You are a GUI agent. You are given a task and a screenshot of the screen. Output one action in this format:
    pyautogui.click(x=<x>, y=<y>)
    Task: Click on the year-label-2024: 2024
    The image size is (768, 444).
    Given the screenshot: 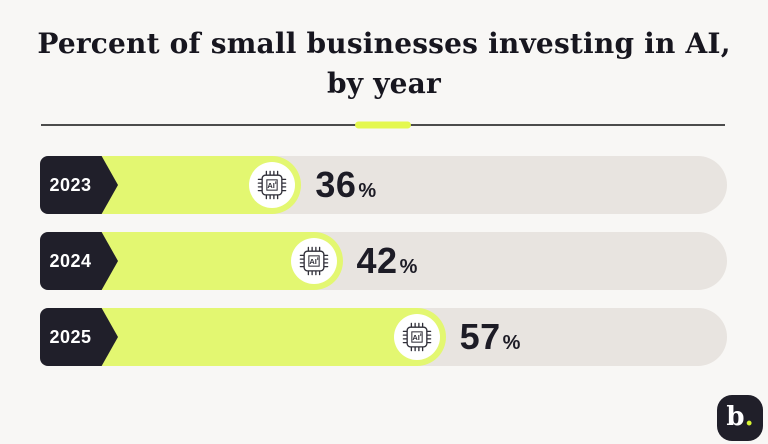 What is the action you would take?
    pyautogui.click(x=79, y=261)
    